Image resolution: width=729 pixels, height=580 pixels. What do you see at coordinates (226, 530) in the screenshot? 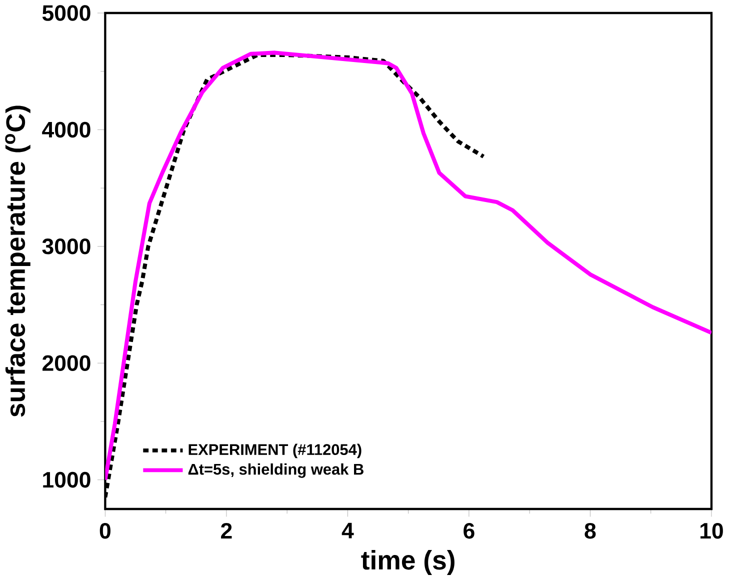
I see `x-tick-label: 2` at bounding box center [226, 530].